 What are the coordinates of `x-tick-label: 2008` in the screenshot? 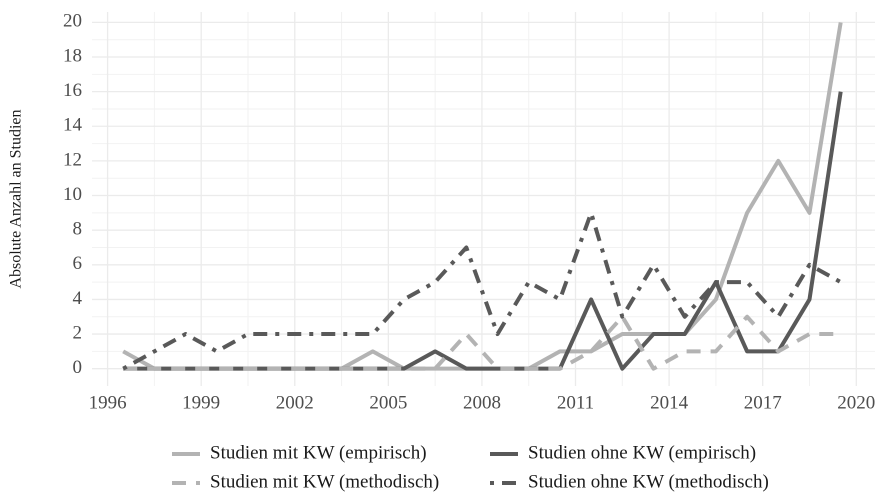 It's located at (482, 402).